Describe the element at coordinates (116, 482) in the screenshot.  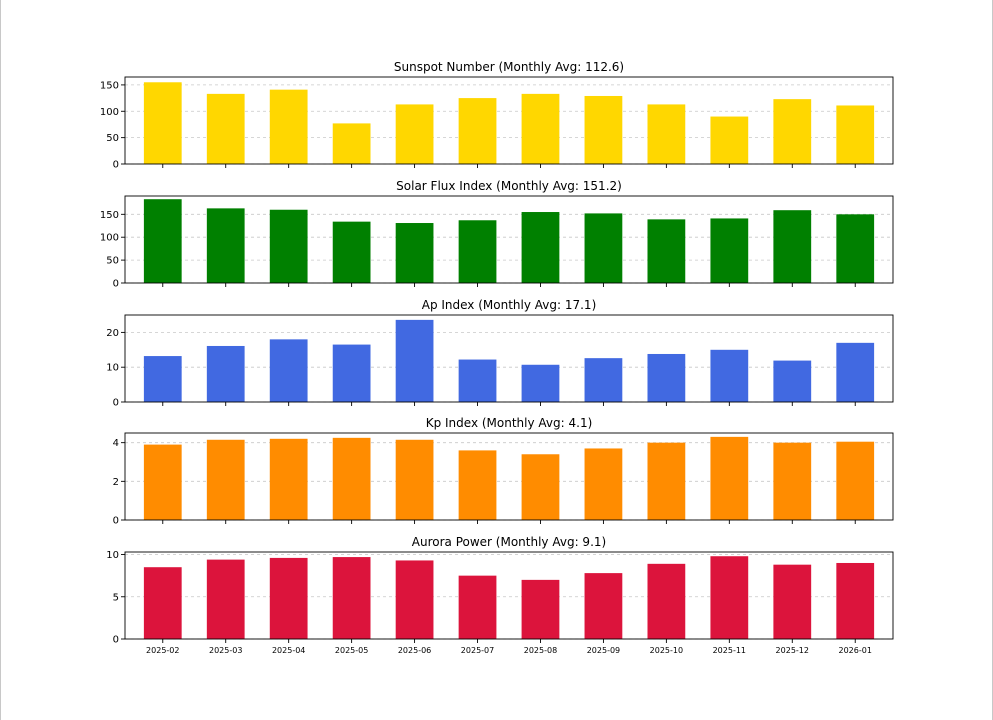
I see `y-tick-label: 2` at that location.